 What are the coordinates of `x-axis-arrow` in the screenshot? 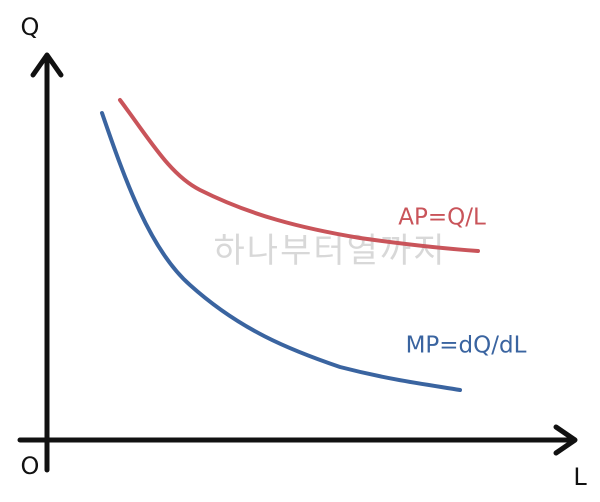 It's located at (565, 440).